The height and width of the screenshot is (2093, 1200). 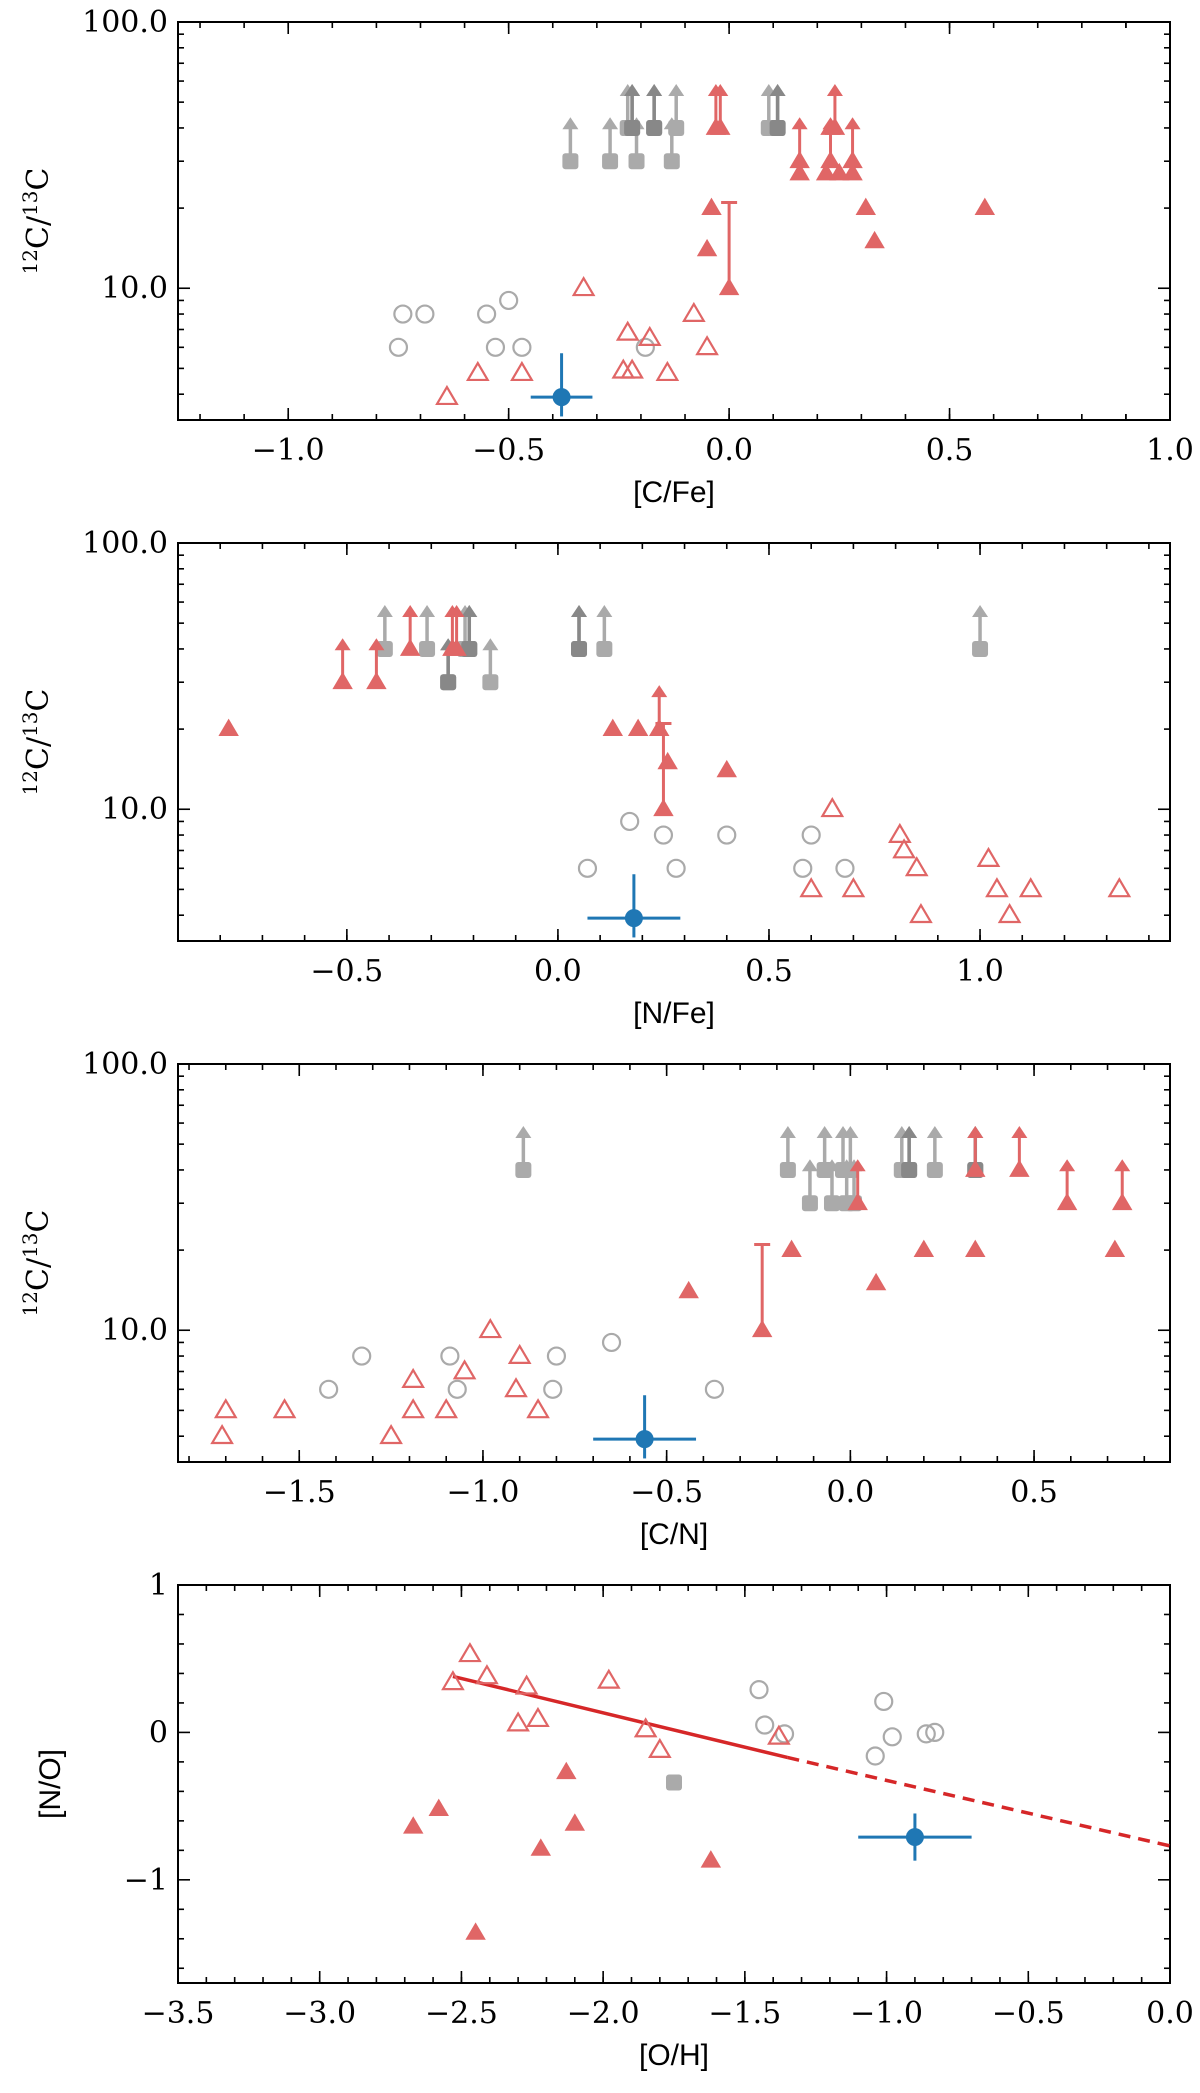 I want to click on x-tick-label: −1.0, so click(x=483, y=1492).